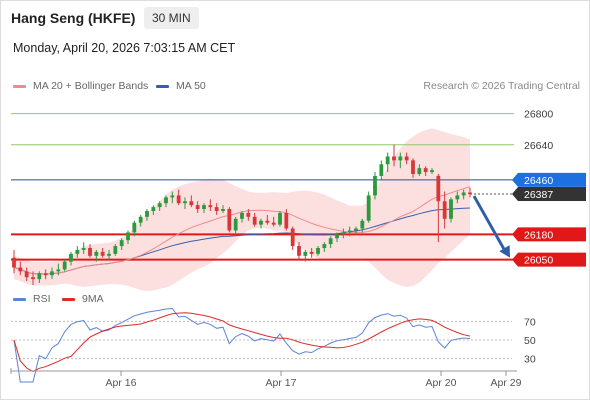  Describe the element at coordinates (538, 146) in the screenshot. I see `level-label-26640: 26640` at that location.